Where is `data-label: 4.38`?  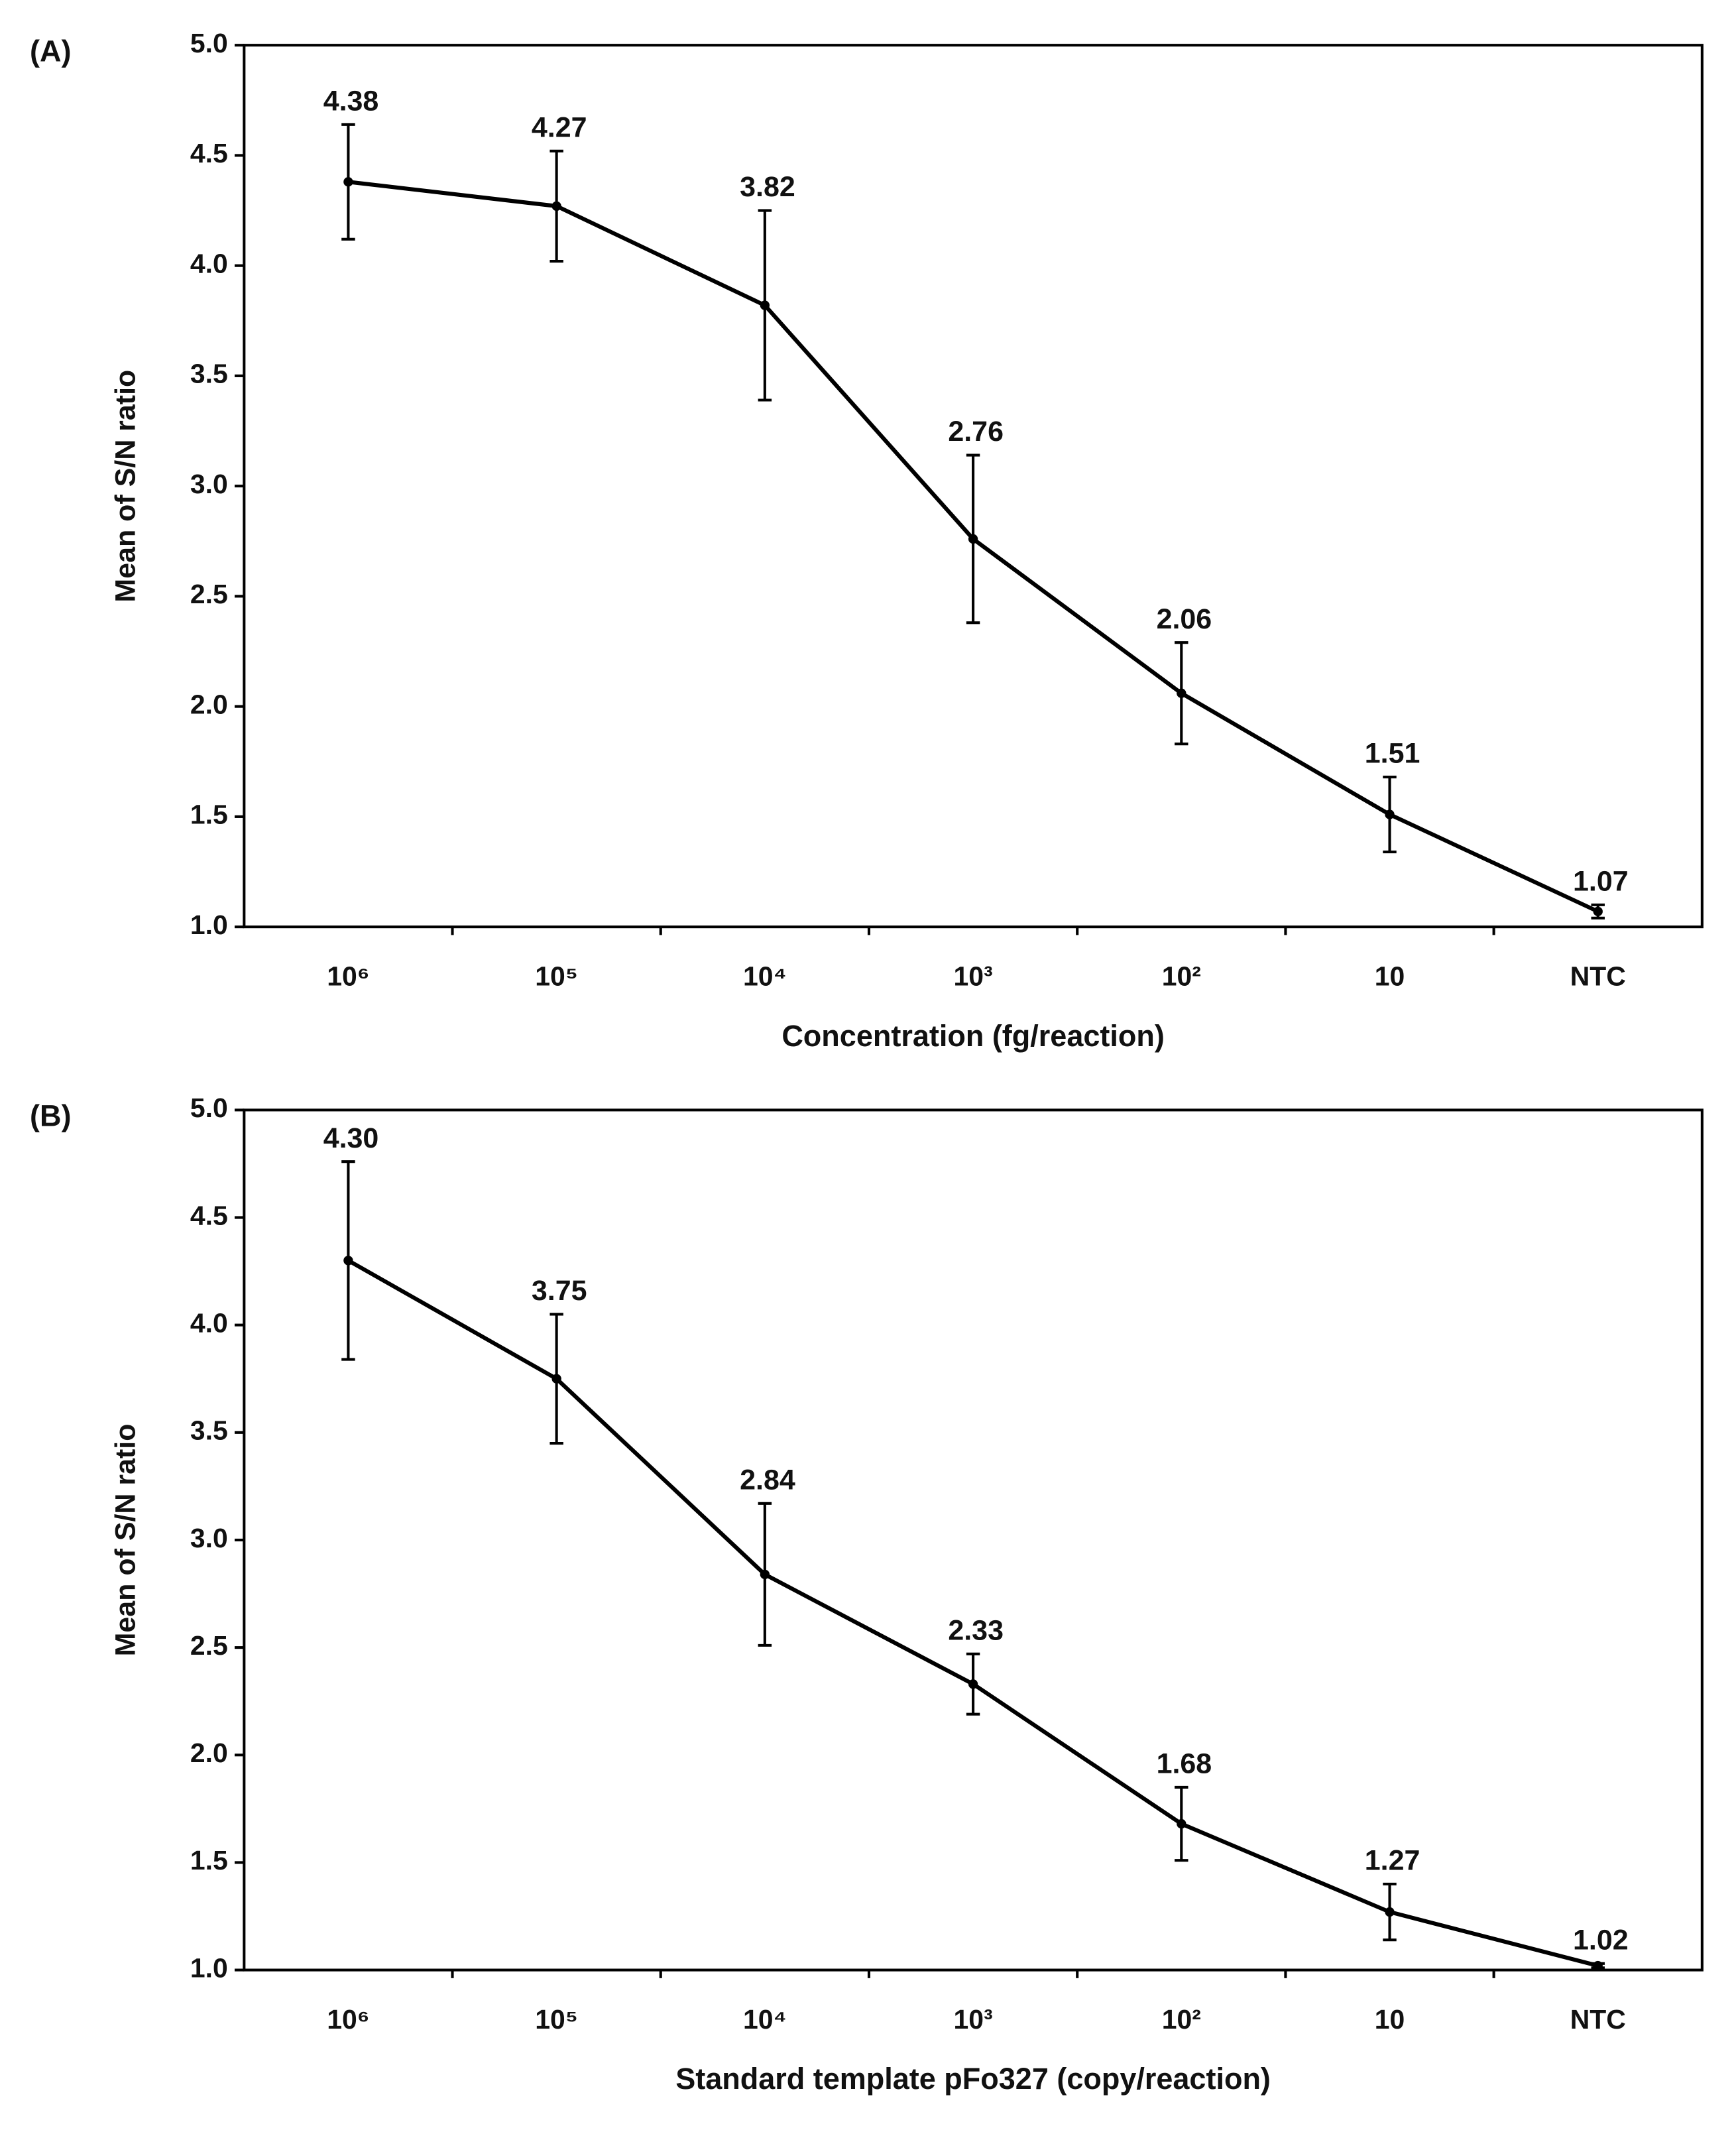
data-label: 4.38 is located at coordinates (351, 101).